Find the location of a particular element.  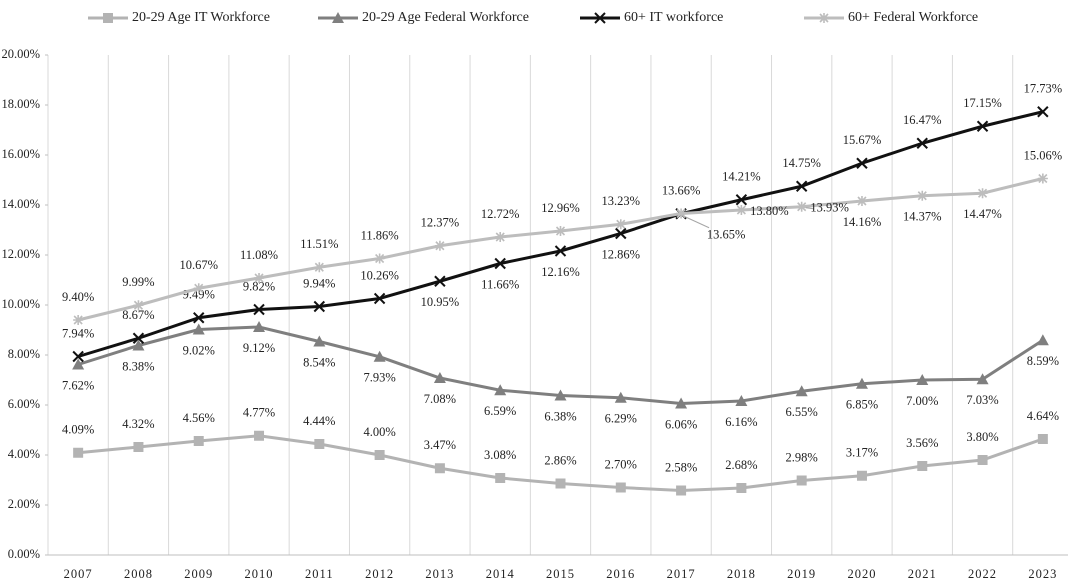

data-label: 11.08% is located at coordinates (259, 255).